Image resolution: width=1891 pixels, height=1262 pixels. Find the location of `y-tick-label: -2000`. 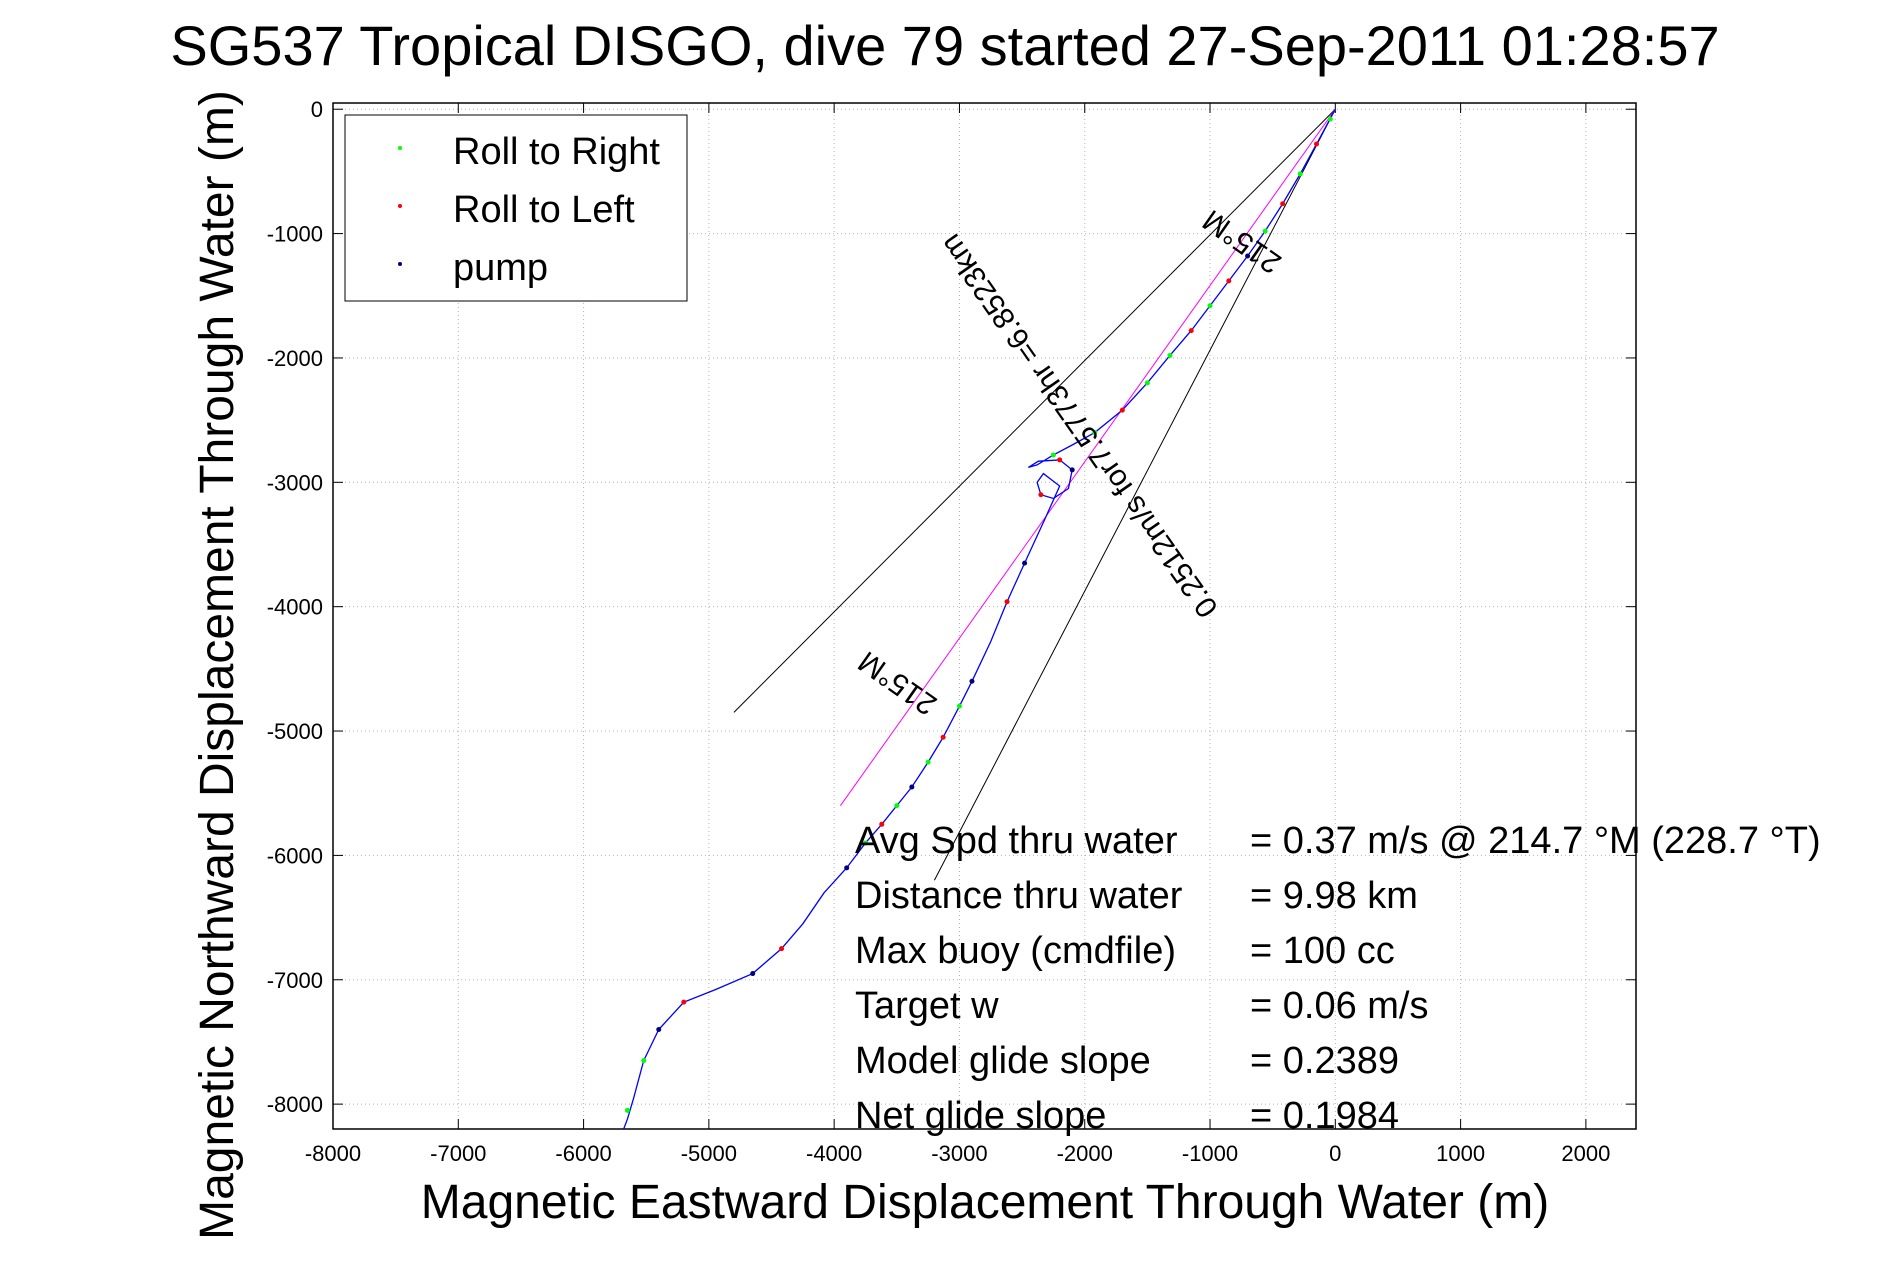

y-tick-label: -2000 is located at coordinates (295, 358).